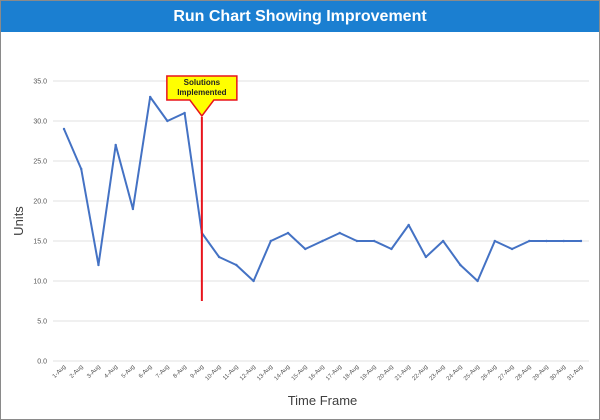 This screenshot has width=600, height=420. I want to click on y-tick-label: 20.0, so click(40, 202).